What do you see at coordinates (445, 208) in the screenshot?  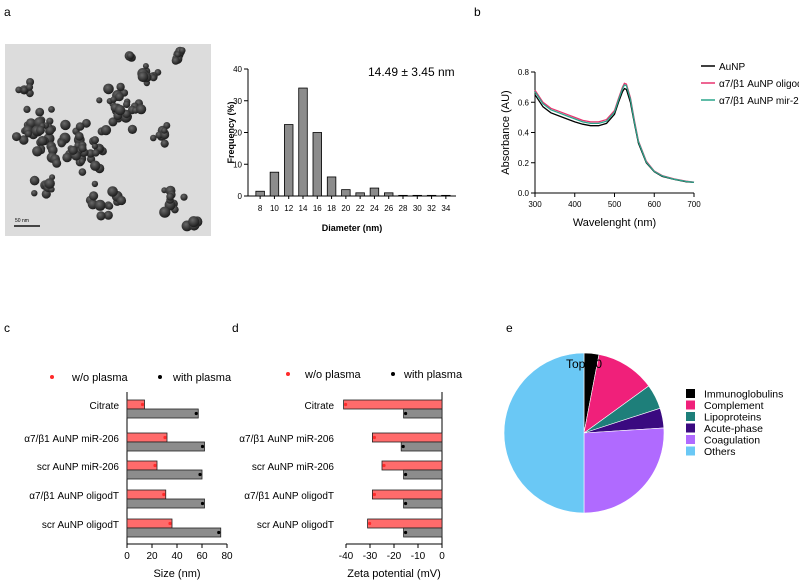 I see `histogram-x-tick-label: 34` at bounding box center [445, 208].